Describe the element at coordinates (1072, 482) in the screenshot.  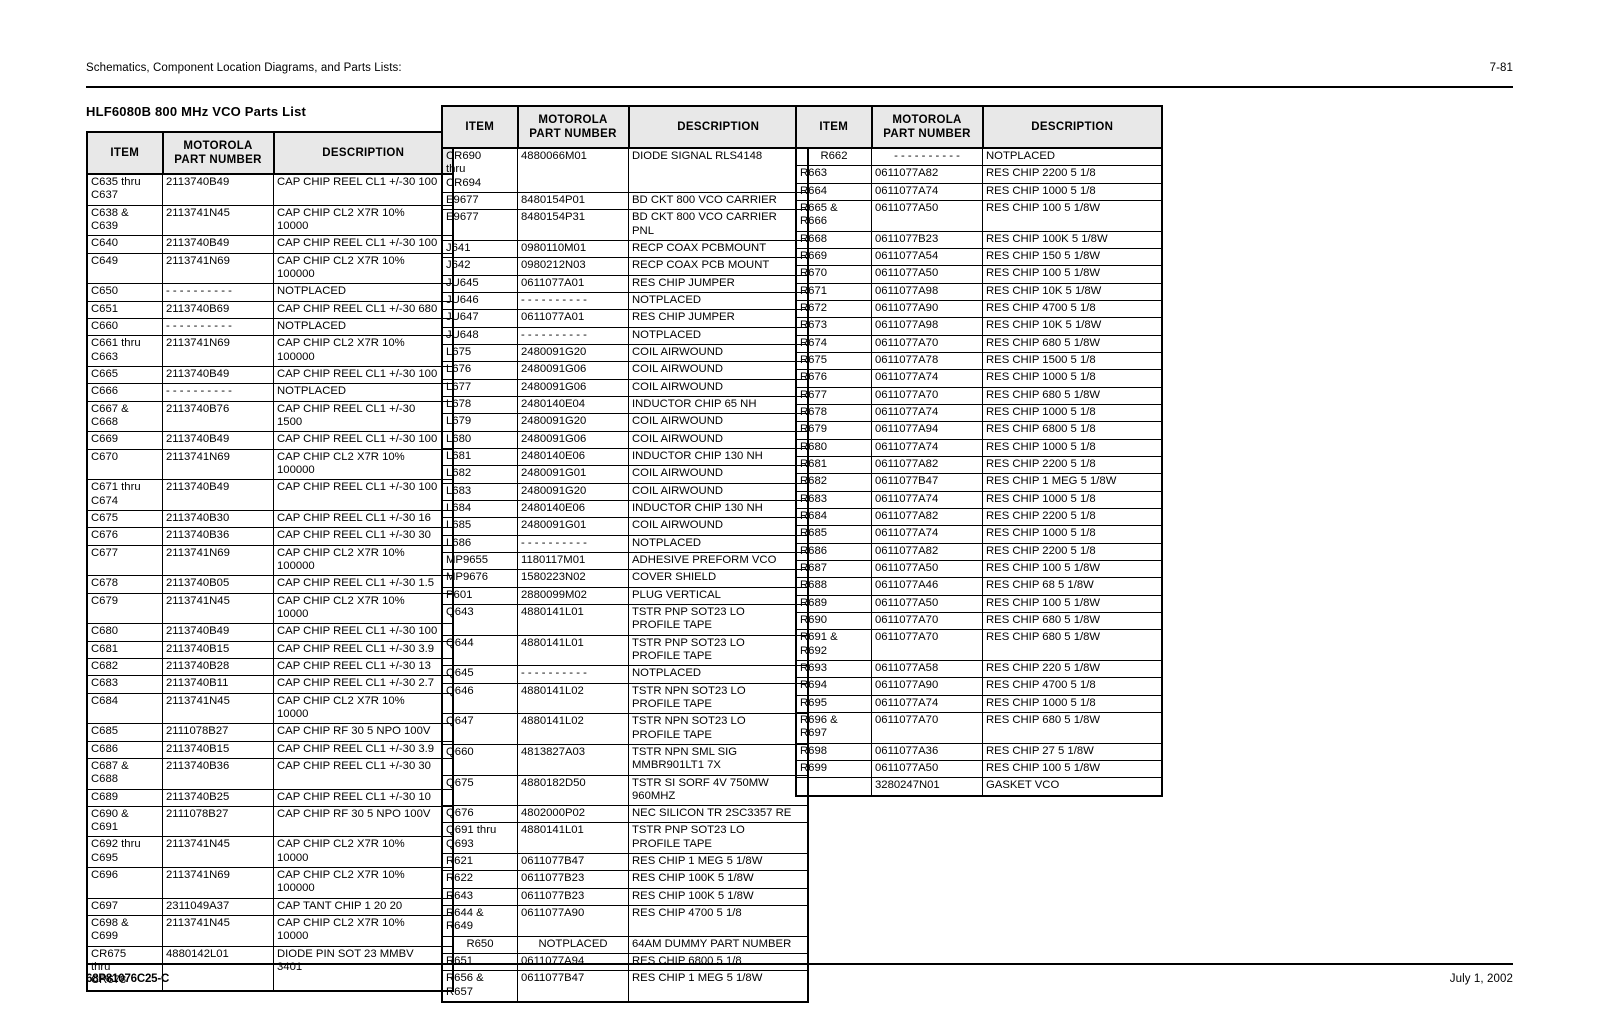
I see `cell-description: RES CHIP 1 MEG 5 1/8W` at that location.